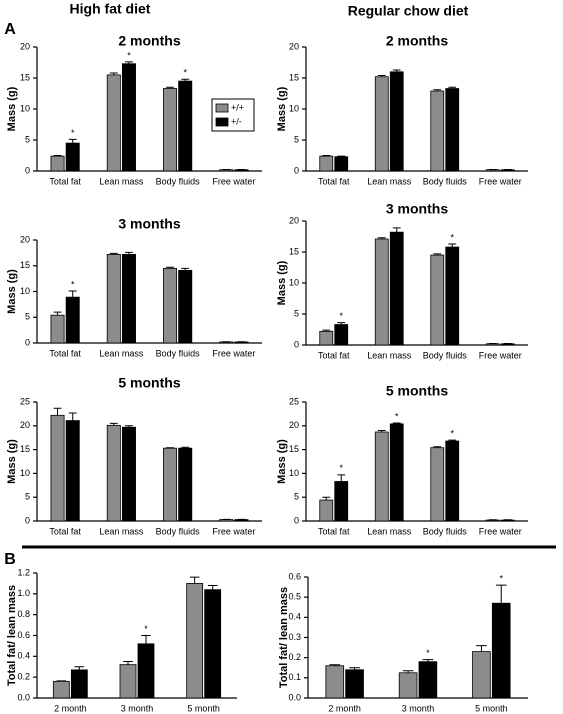 Image resolution: width=563 pixels, height=714 pixels. What do you see at coordinates (417, 391) in the screenshot?
I see `chart-title: 5 months` at bounding box center [417, 391].